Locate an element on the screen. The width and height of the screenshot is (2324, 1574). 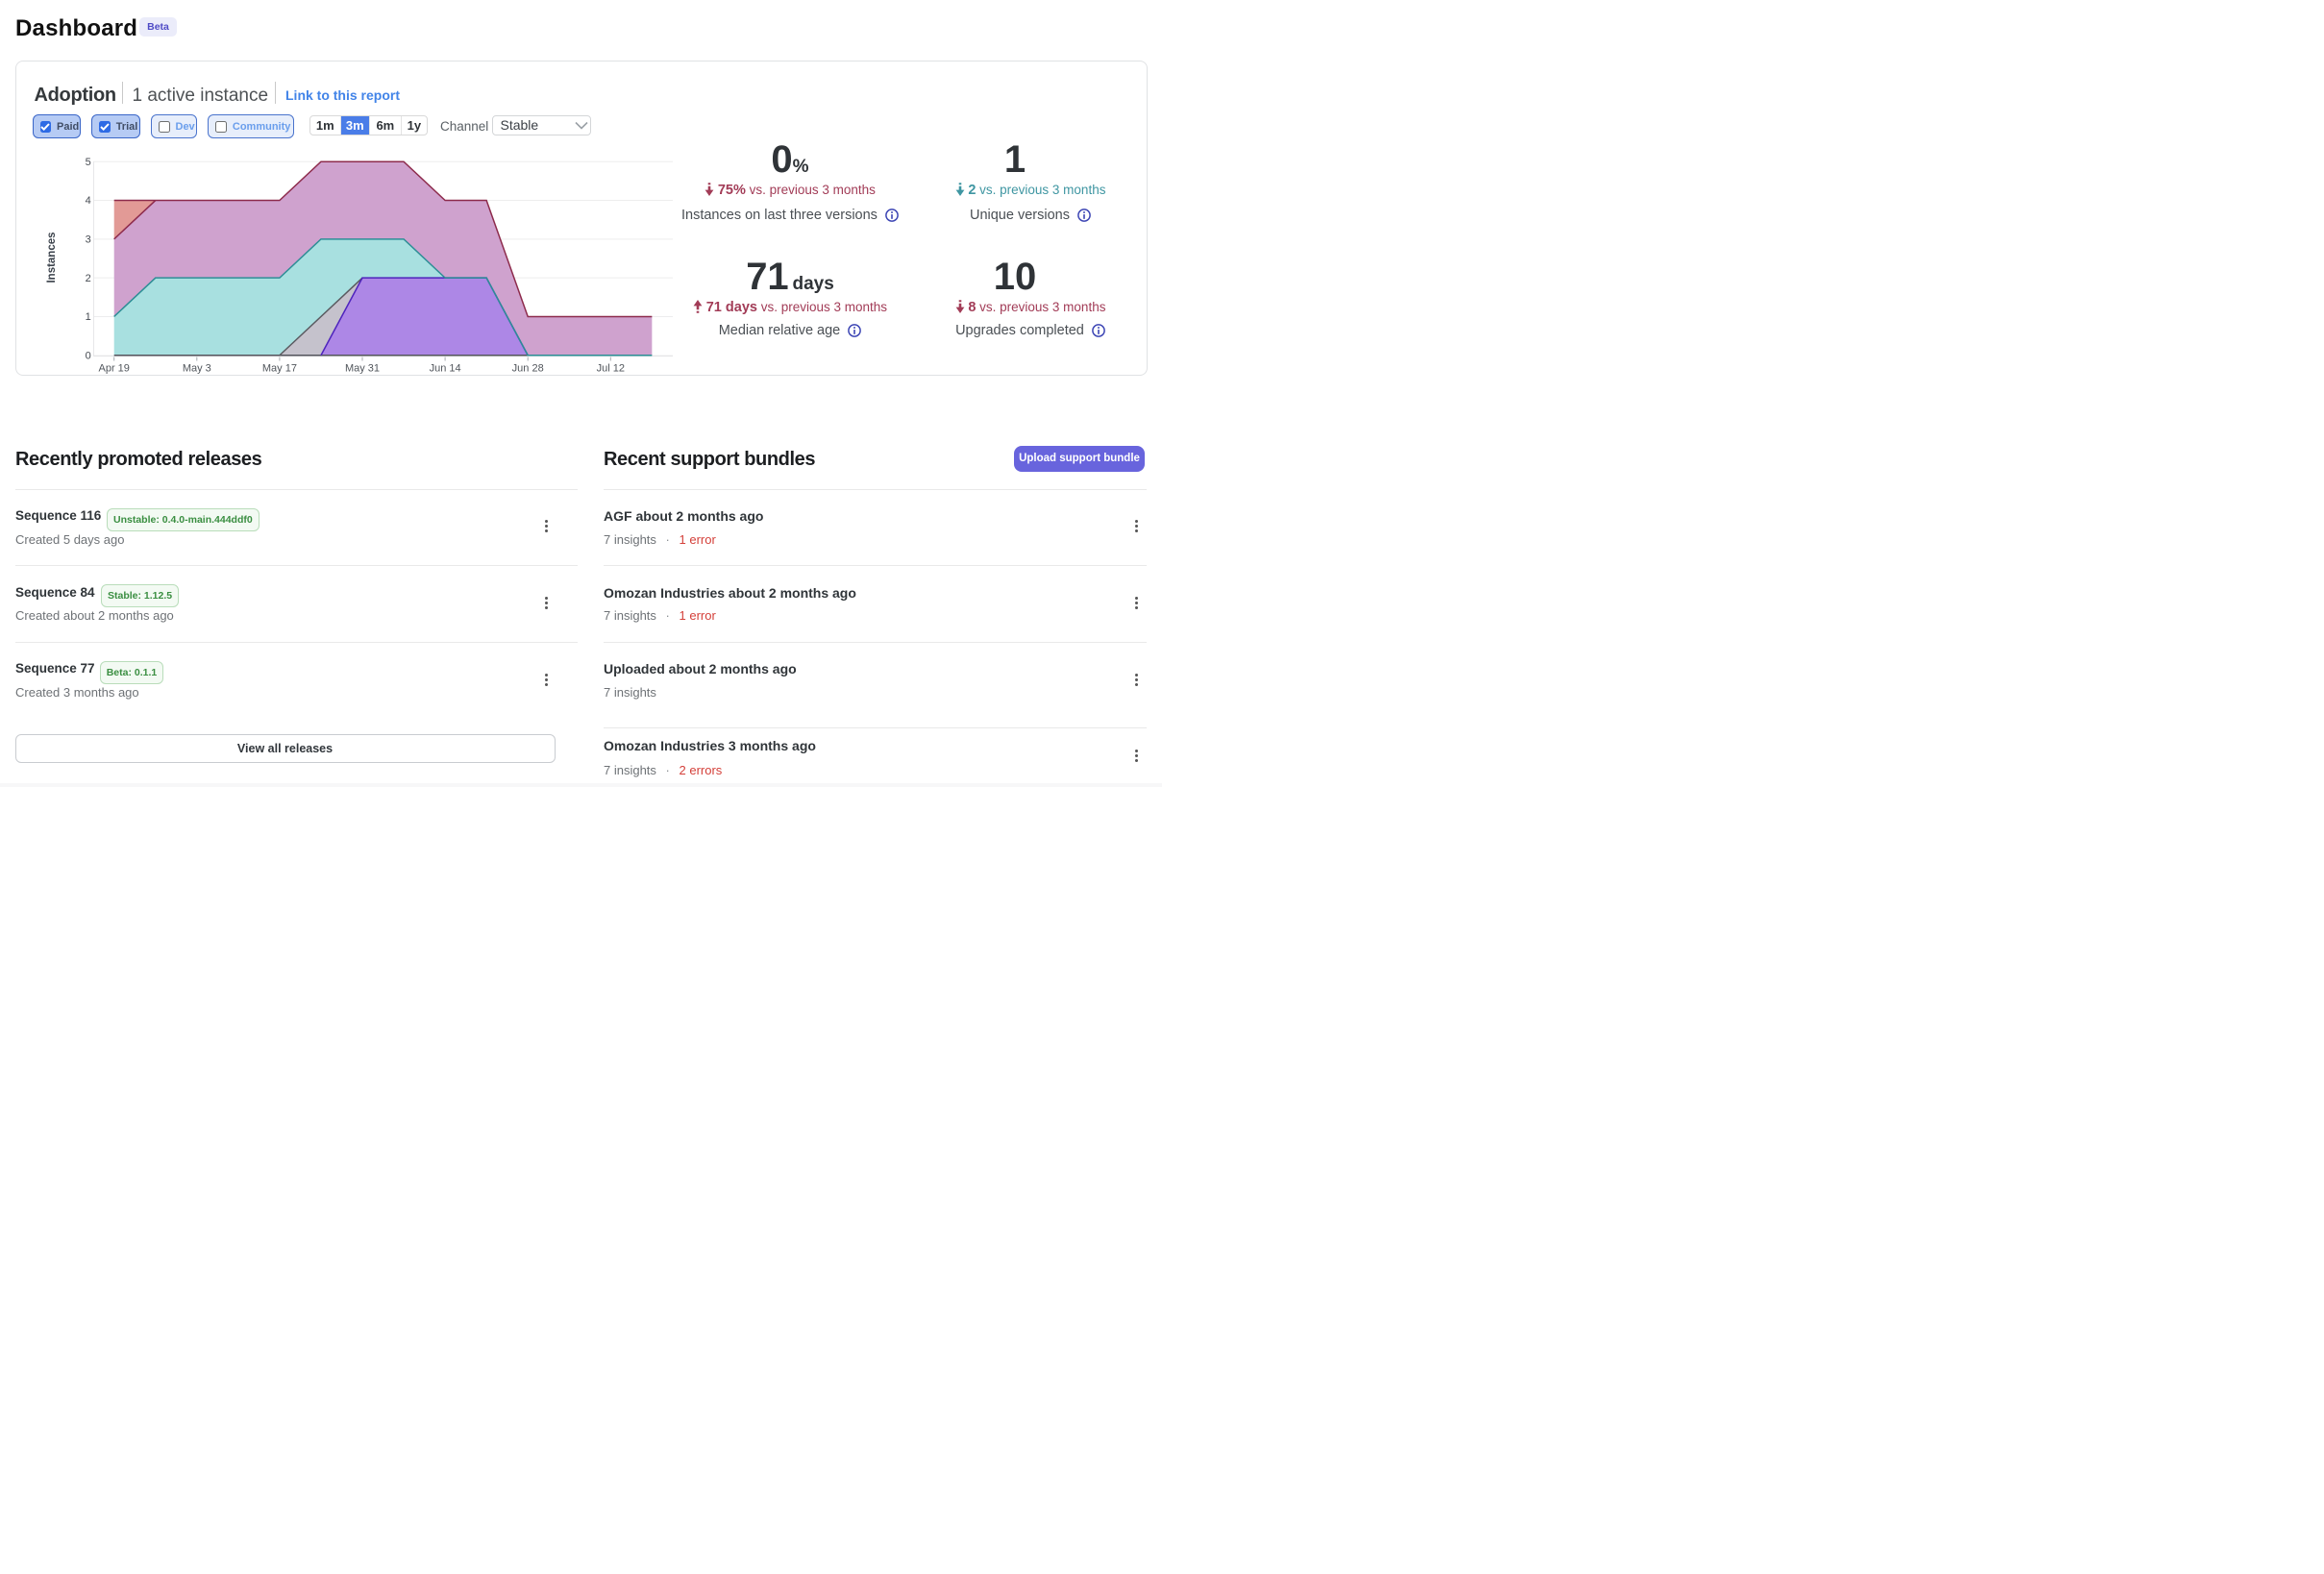
svg-text: Jun 28 is located at coordinates (528, 369).